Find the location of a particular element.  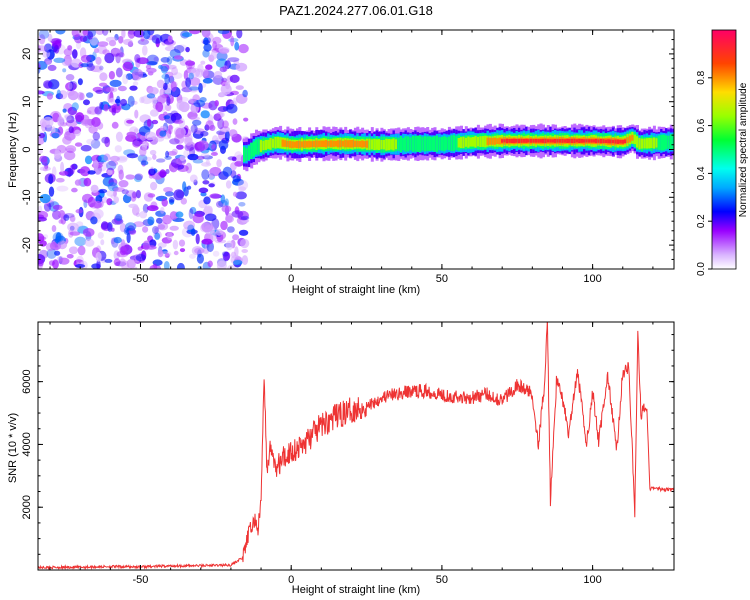

y-tick-label: 4000 is located at coordinates (27, 444).